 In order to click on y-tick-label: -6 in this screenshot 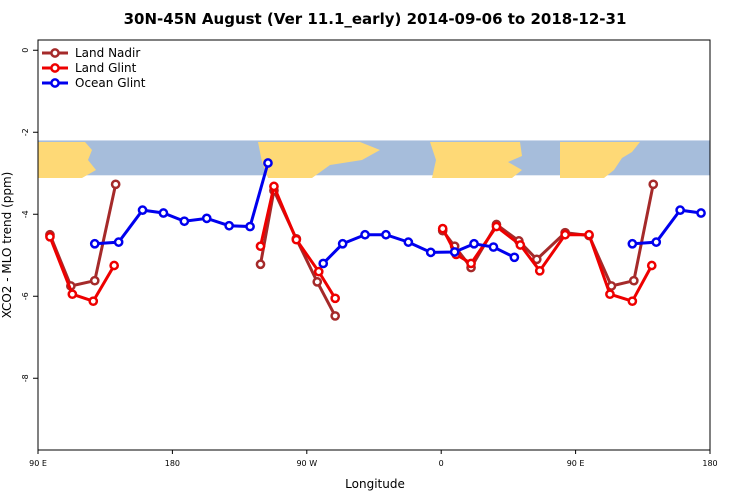, I will do `click(25, 296)`.